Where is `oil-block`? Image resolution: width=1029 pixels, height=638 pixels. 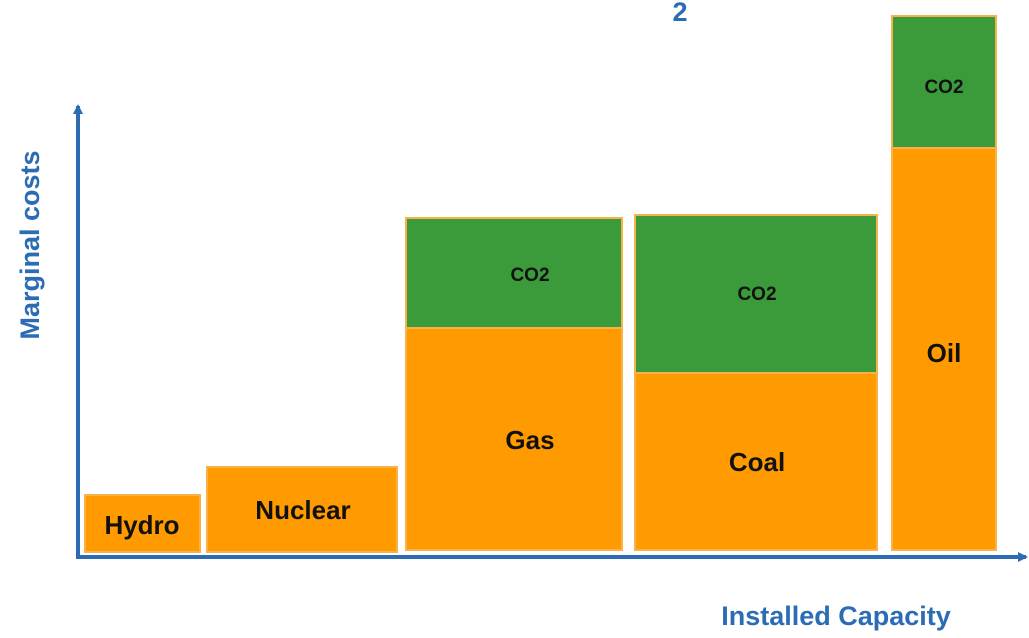 oil-block is located at coordinates (944, 349).